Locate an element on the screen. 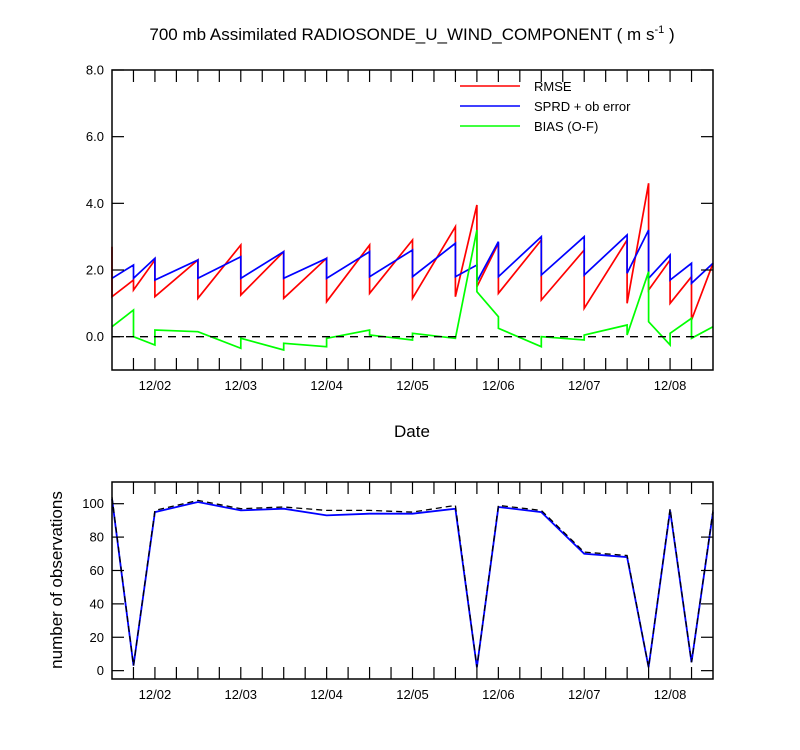 The width and height of the screenshot is (800, 750). bottom-ytick-label: 40 is located at coordinates (97, 603).